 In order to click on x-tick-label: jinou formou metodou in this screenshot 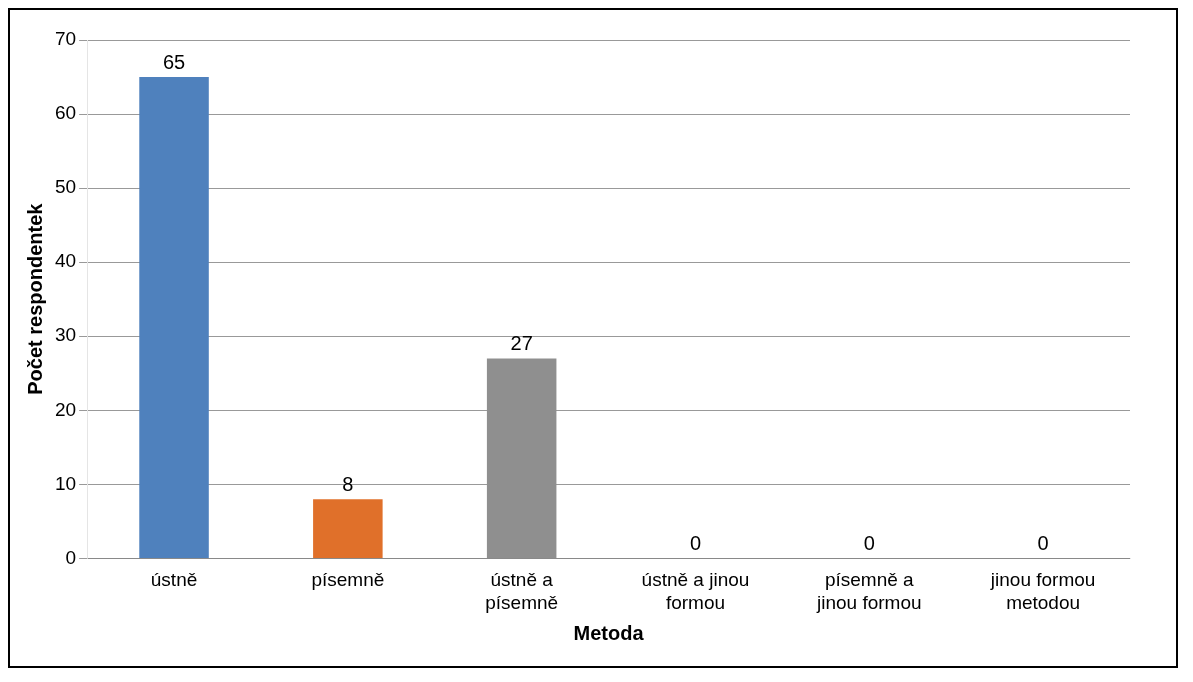, I will do `click(1042, 591)`.